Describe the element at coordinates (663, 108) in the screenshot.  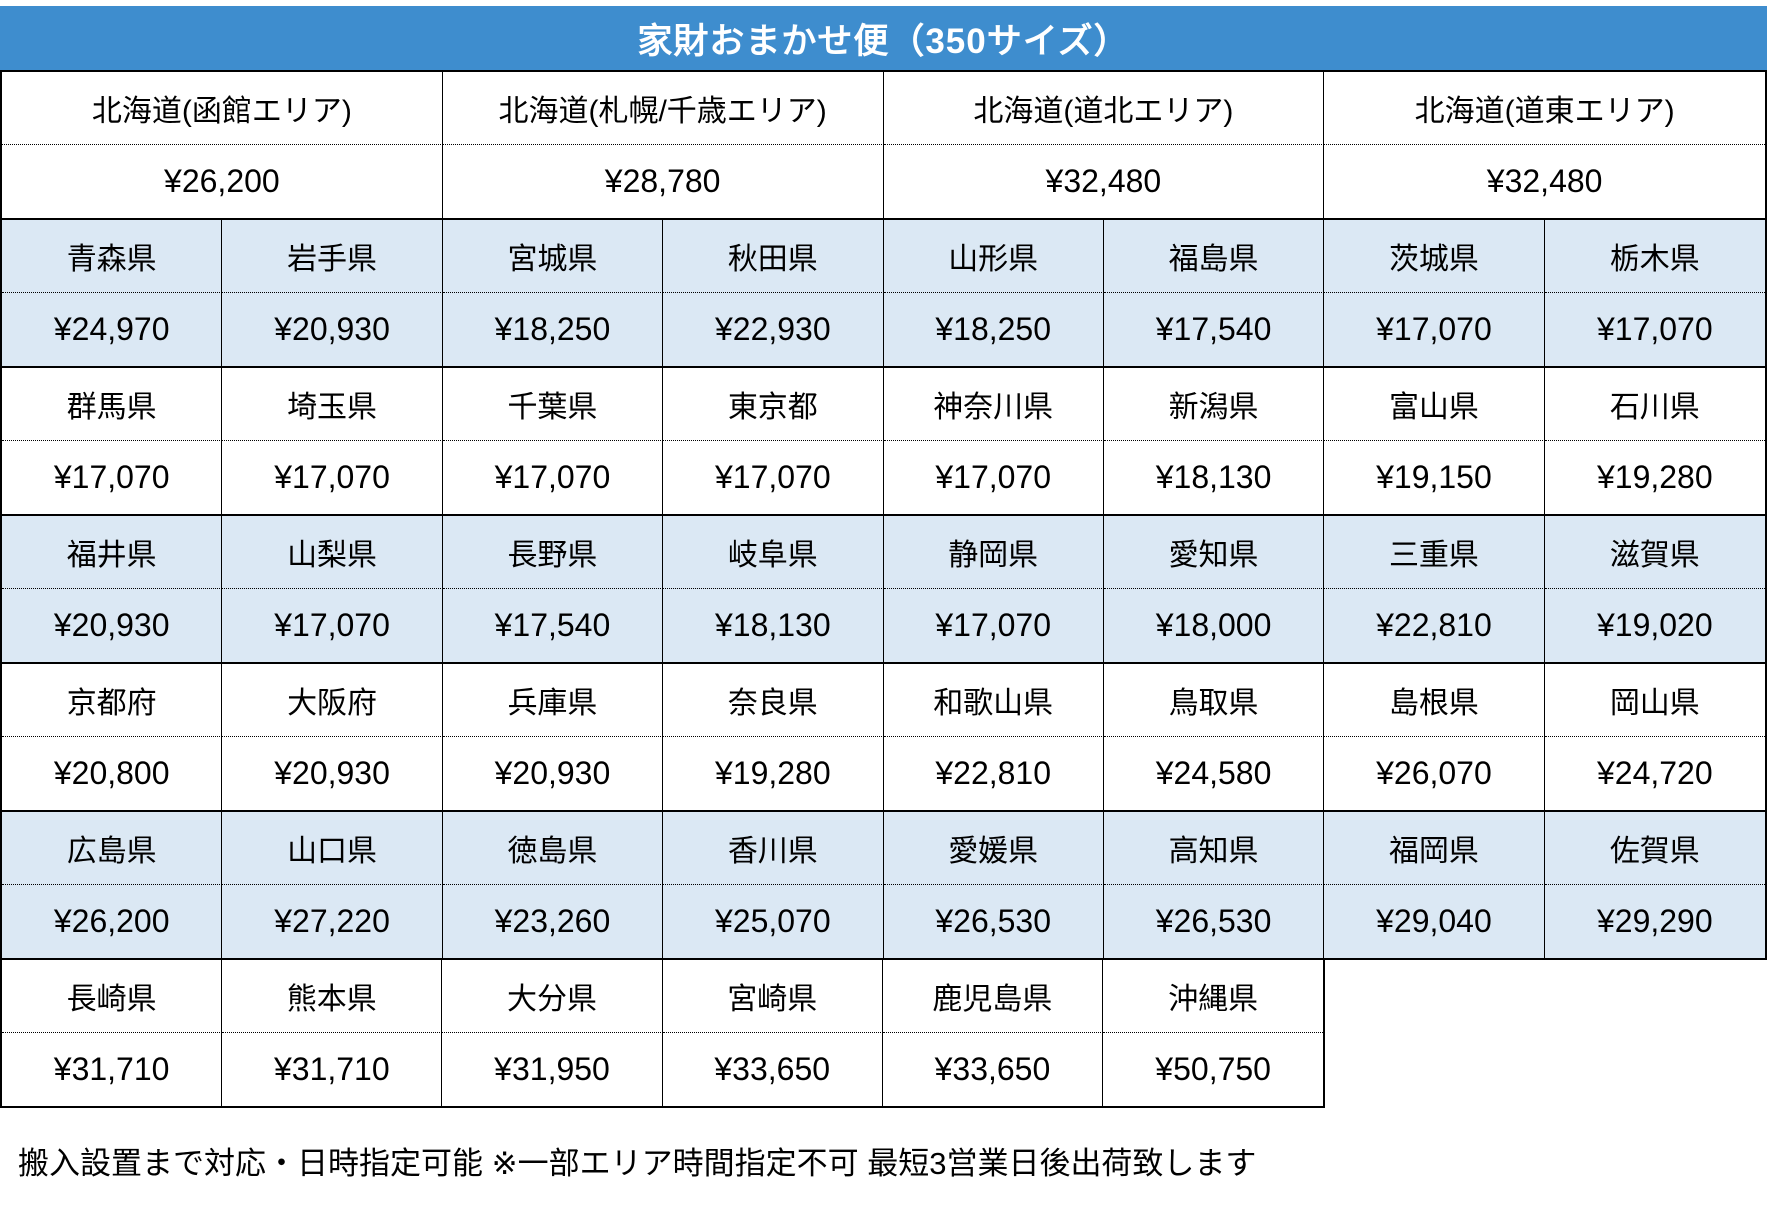
I see `area-name-cell: 北海道(札幌/千歳エリア)` at that location.